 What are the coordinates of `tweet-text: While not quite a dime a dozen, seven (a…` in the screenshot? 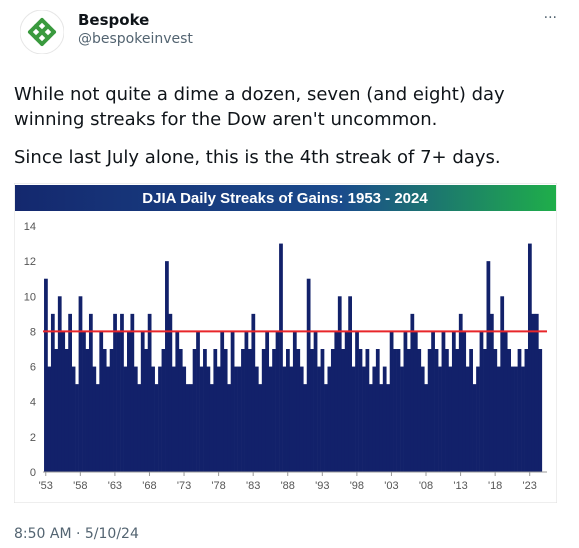 It's located at (259, 107).